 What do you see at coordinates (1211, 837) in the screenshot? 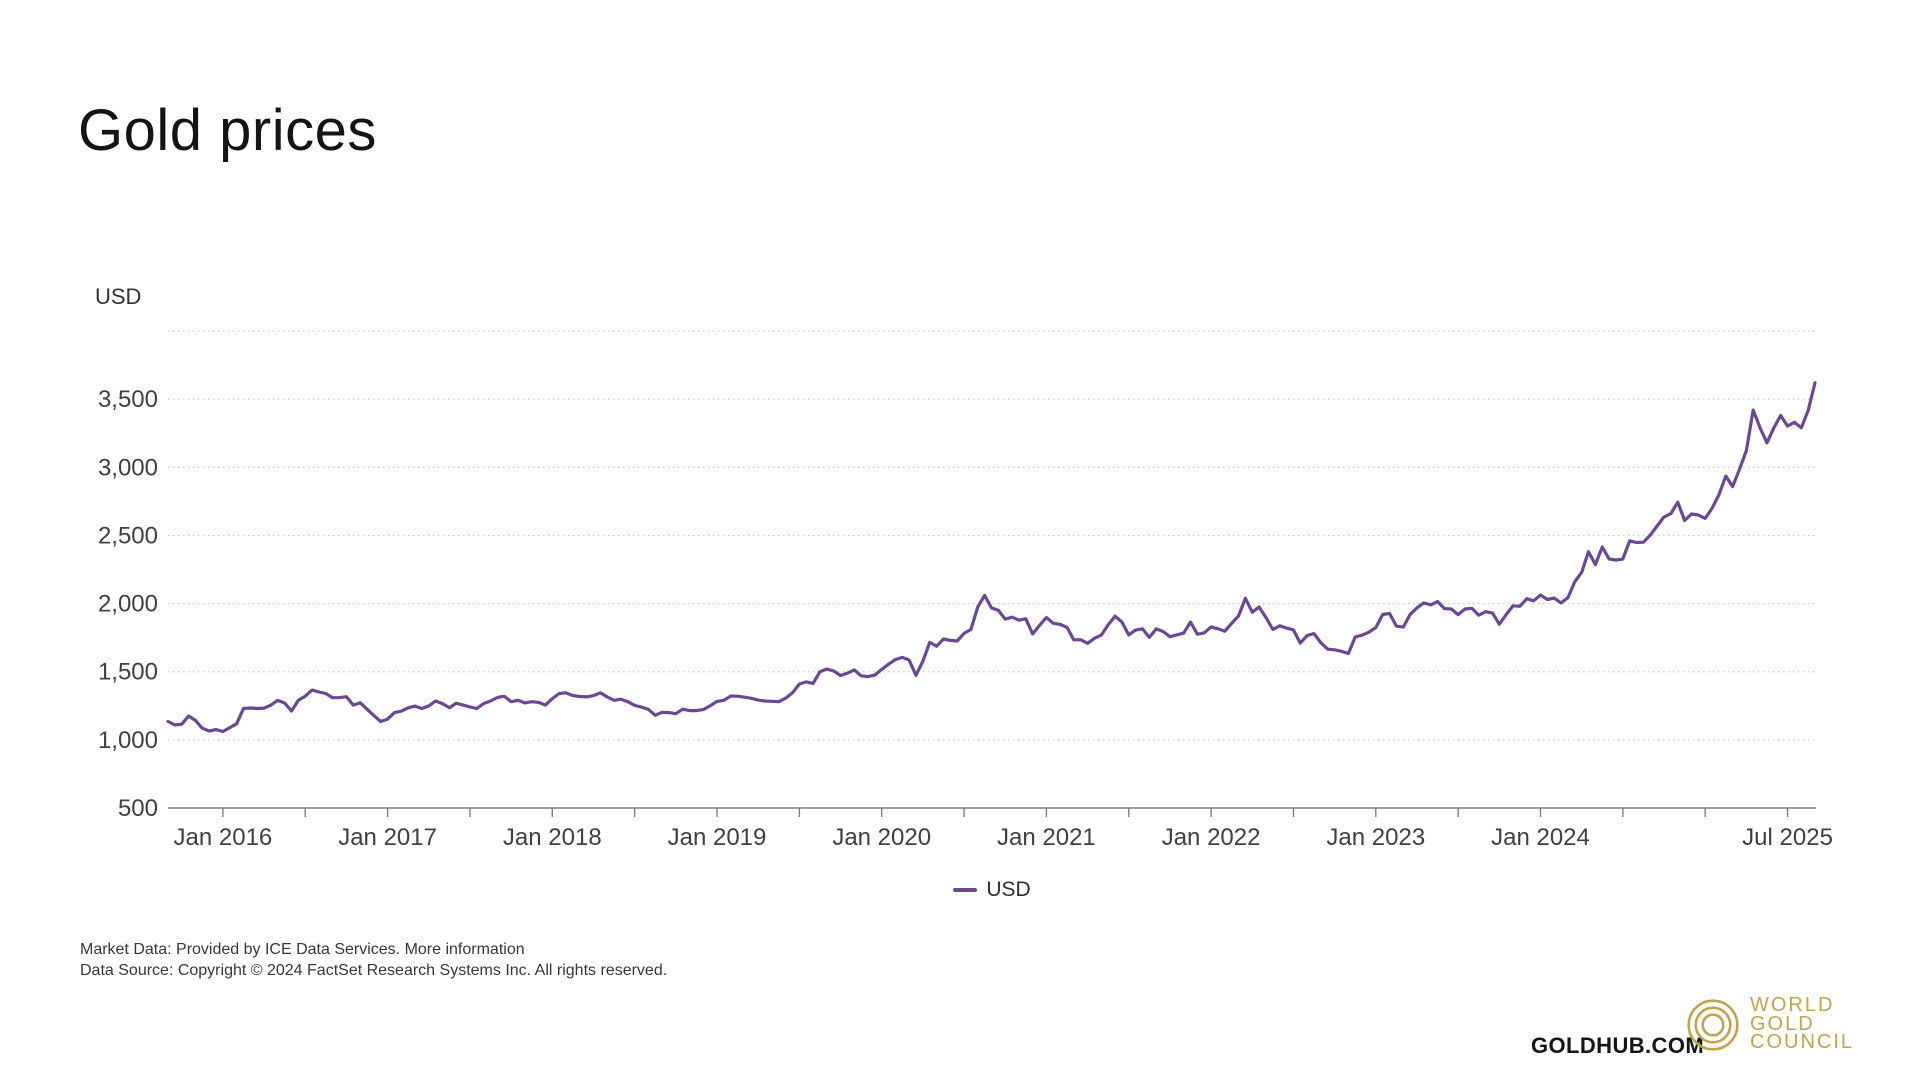
I see `x-axis-label-2022-1: Jan 2022` at bounding box center [1211, 837].